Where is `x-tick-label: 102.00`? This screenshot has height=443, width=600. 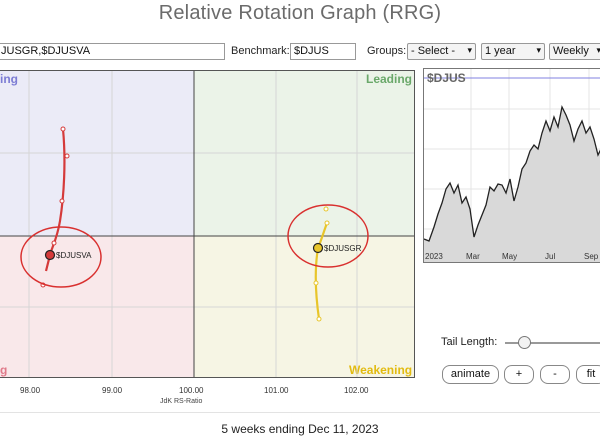 x-tick-label: 102.00 is located at coordinates (356, 390).